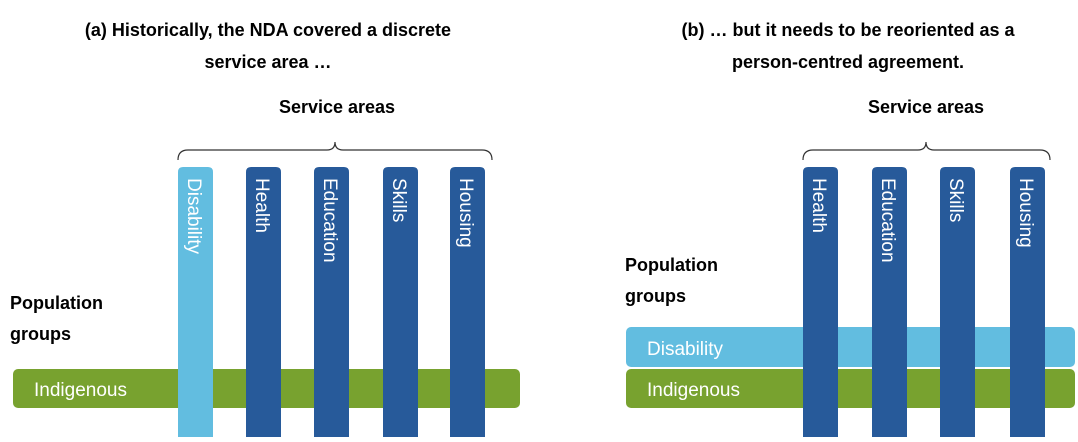 This screenshot has height=442, width=1078. What do you see at coordinates (848, 62) in the screenshot?
I see `panel-title: person-centred agreement.` at bounding box center [848, 62].